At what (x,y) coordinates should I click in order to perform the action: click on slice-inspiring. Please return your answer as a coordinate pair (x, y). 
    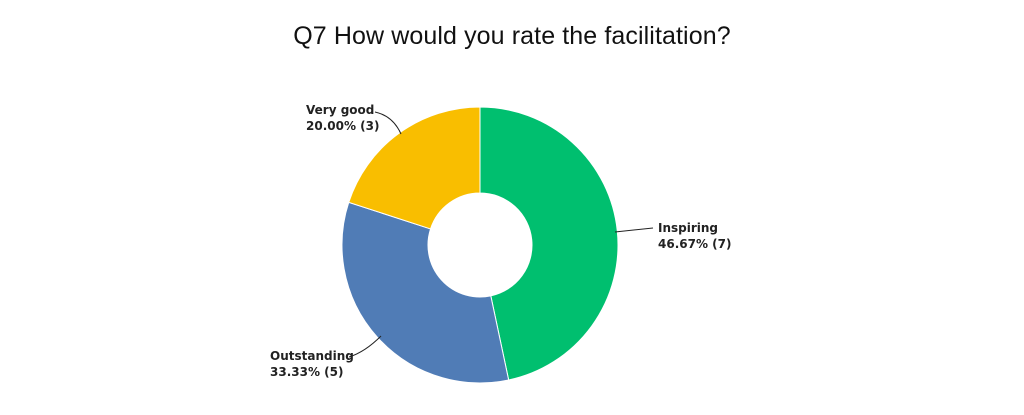
    Looking at the image, I should click on (549, 243).